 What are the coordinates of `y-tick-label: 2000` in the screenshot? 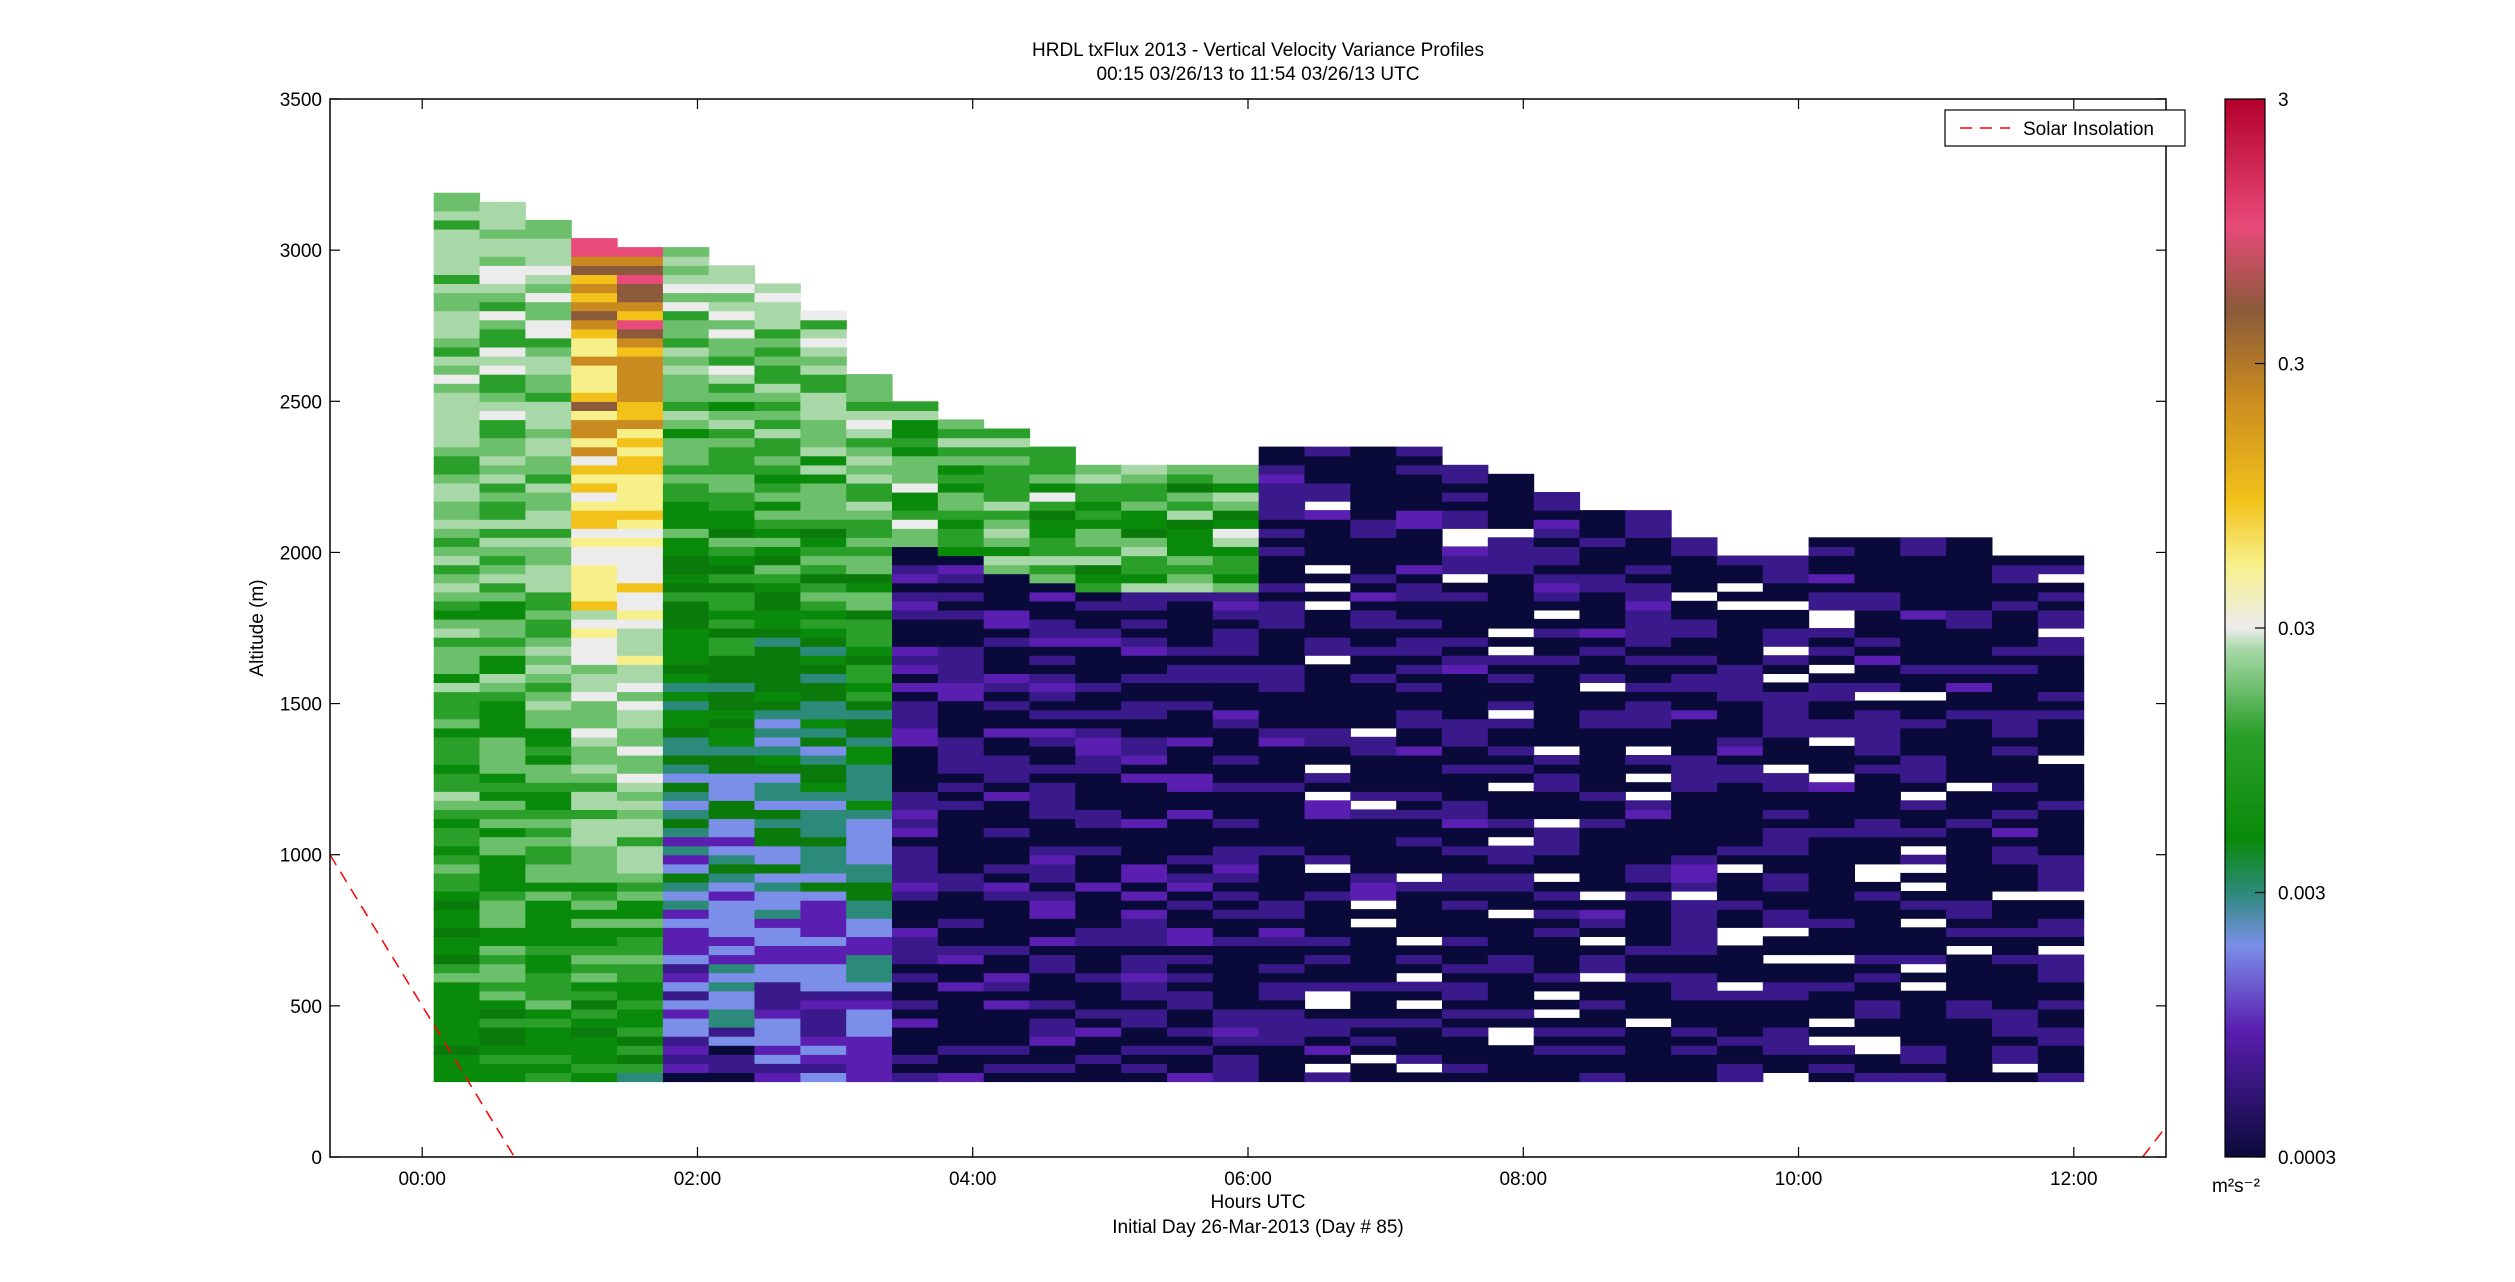 It's located at (301, 553).